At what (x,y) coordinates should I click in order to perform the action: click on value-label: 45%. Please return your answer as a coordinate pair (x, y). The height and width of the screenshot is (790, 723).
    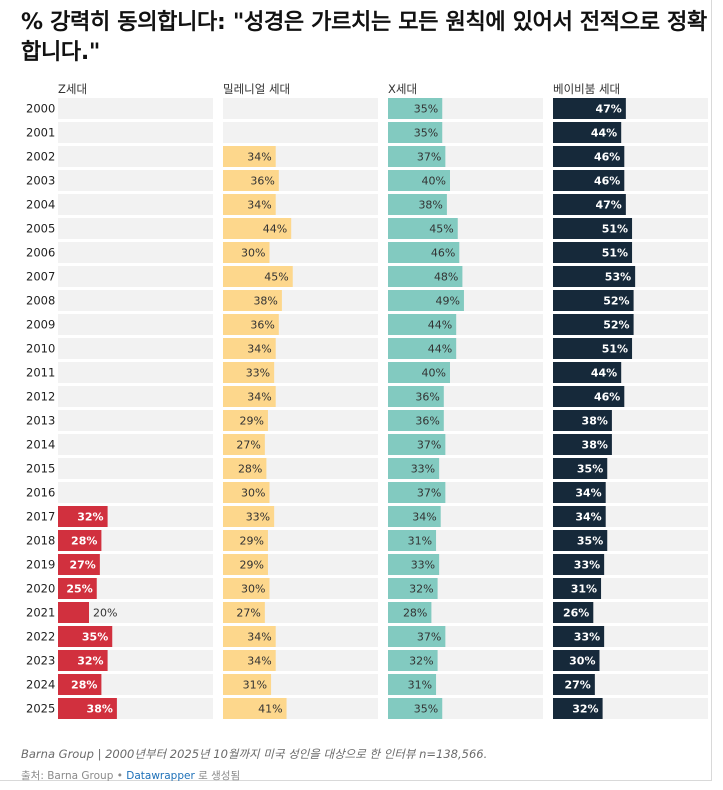
    Looking at the image, I should click on (276, 277).